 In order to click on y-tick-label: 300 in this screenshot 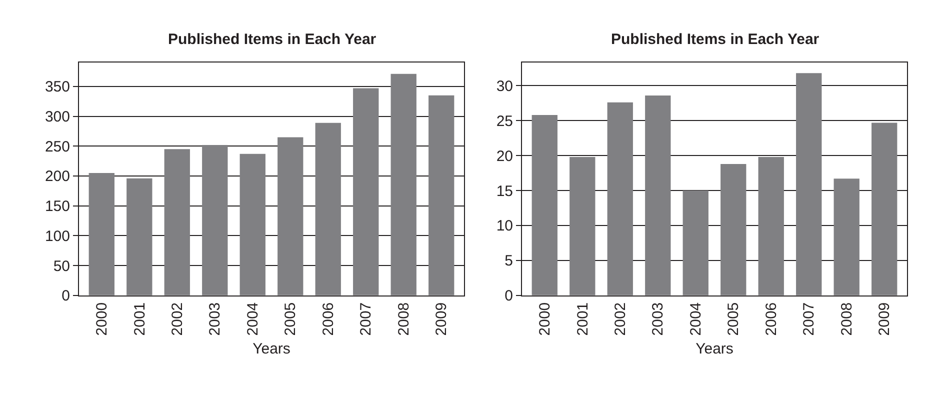, I will do `click(57, 117)`.